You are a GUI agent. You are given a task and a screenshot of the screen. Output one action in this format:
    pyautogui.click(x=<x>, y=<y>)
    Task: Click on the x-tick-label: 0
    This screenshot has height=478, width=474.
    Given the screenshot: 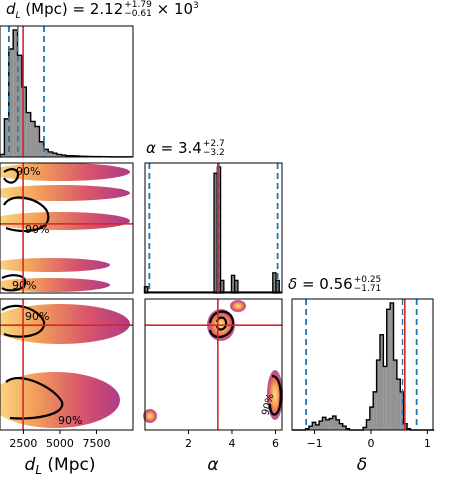 What is the action you would take?
    pyautogui.click(x=370, y=443)
    